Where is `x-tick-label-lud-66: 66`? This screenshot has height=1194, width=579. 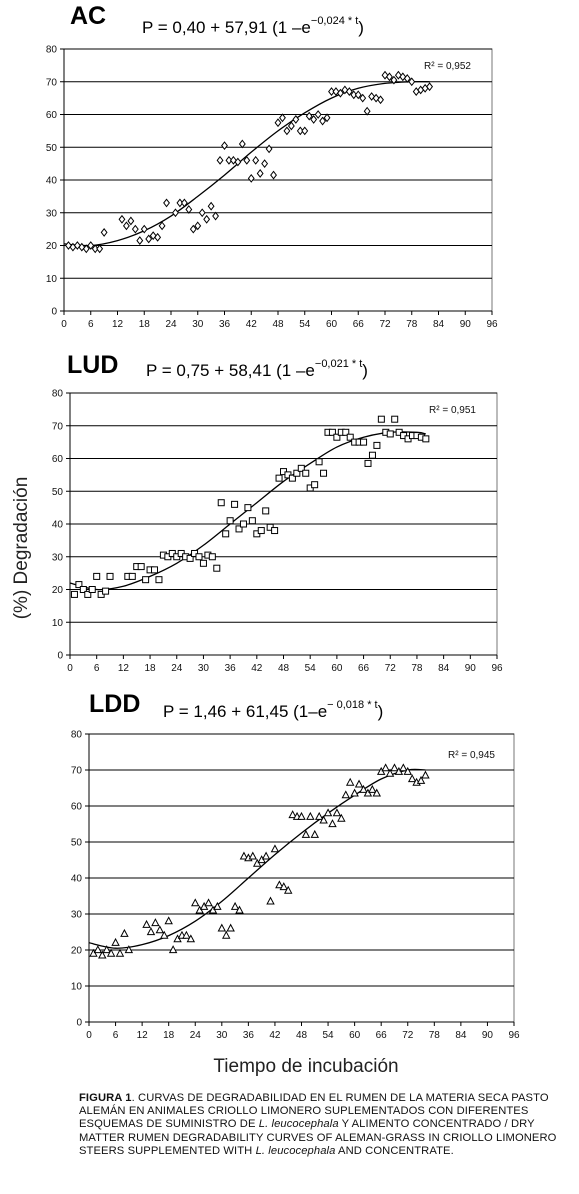
x-tick-label-lud-66: 66 is located at coordinates (364, 668).